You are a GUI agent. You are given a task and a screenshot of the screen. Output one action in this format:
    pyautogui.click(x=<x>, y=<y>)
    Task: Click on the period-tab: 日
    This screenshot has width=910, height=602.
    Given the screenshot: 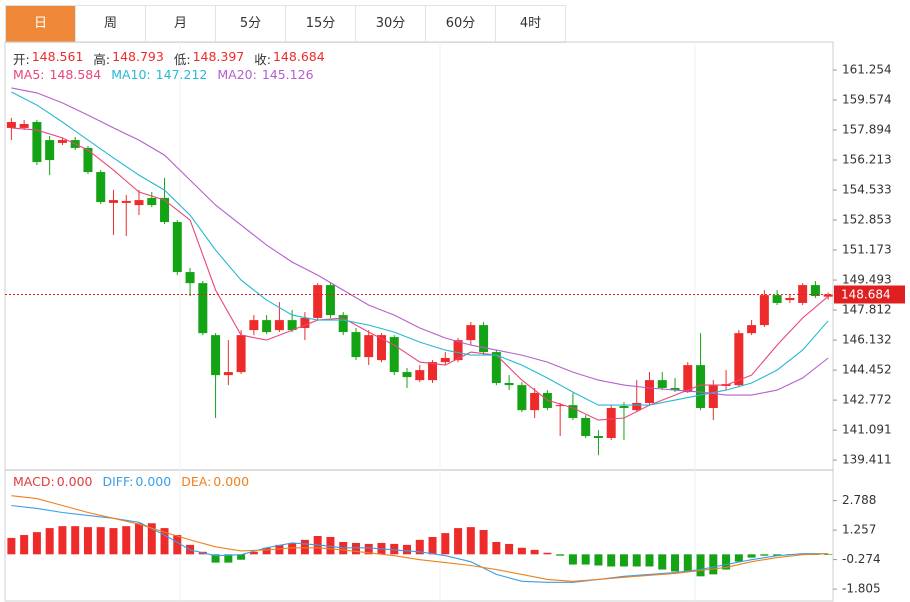 What is the action you would take?
    pyautogui.click(x=40, y=24)
    